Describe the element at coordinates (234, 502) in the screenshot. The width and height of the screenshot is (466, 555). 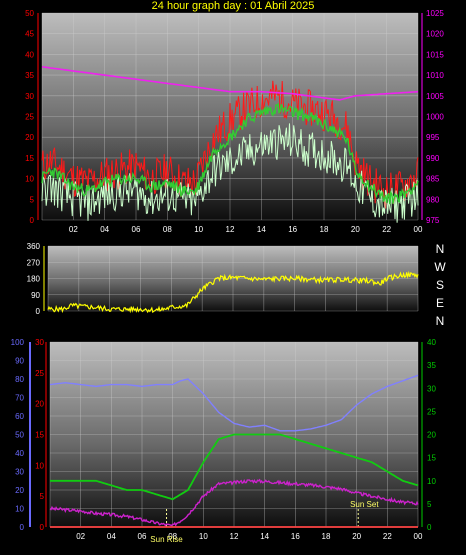
I see `temperature-series` at that location.